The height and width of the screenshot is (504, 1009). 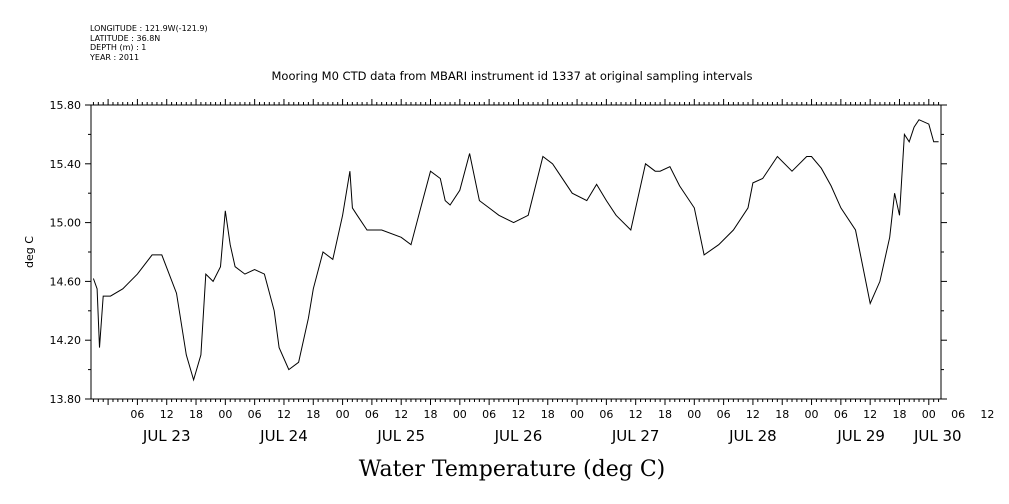 What do you see at coordinates (512, 469) in the screenshot?
I see `x-axis-label: Water Temperature (deg C)` at bounding box center [512, 469].